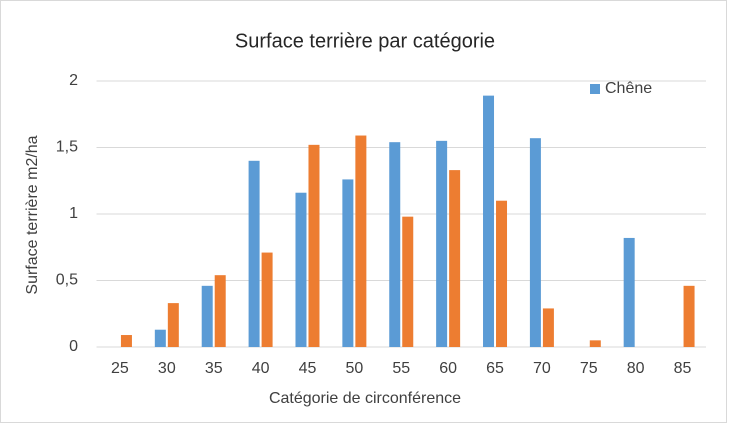 This screenshot has height=425, width=731. I want to click on y-tick-label: 1,5, so click(67, 147).